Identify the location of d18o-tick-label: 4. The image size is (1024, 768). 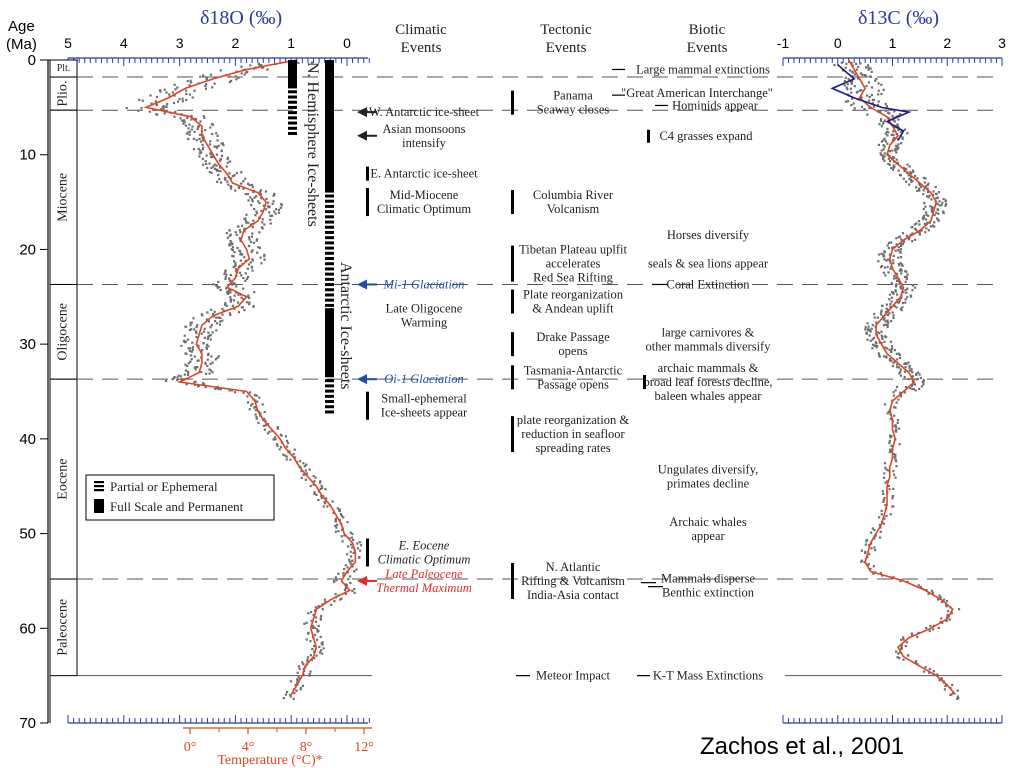
(124, 43).